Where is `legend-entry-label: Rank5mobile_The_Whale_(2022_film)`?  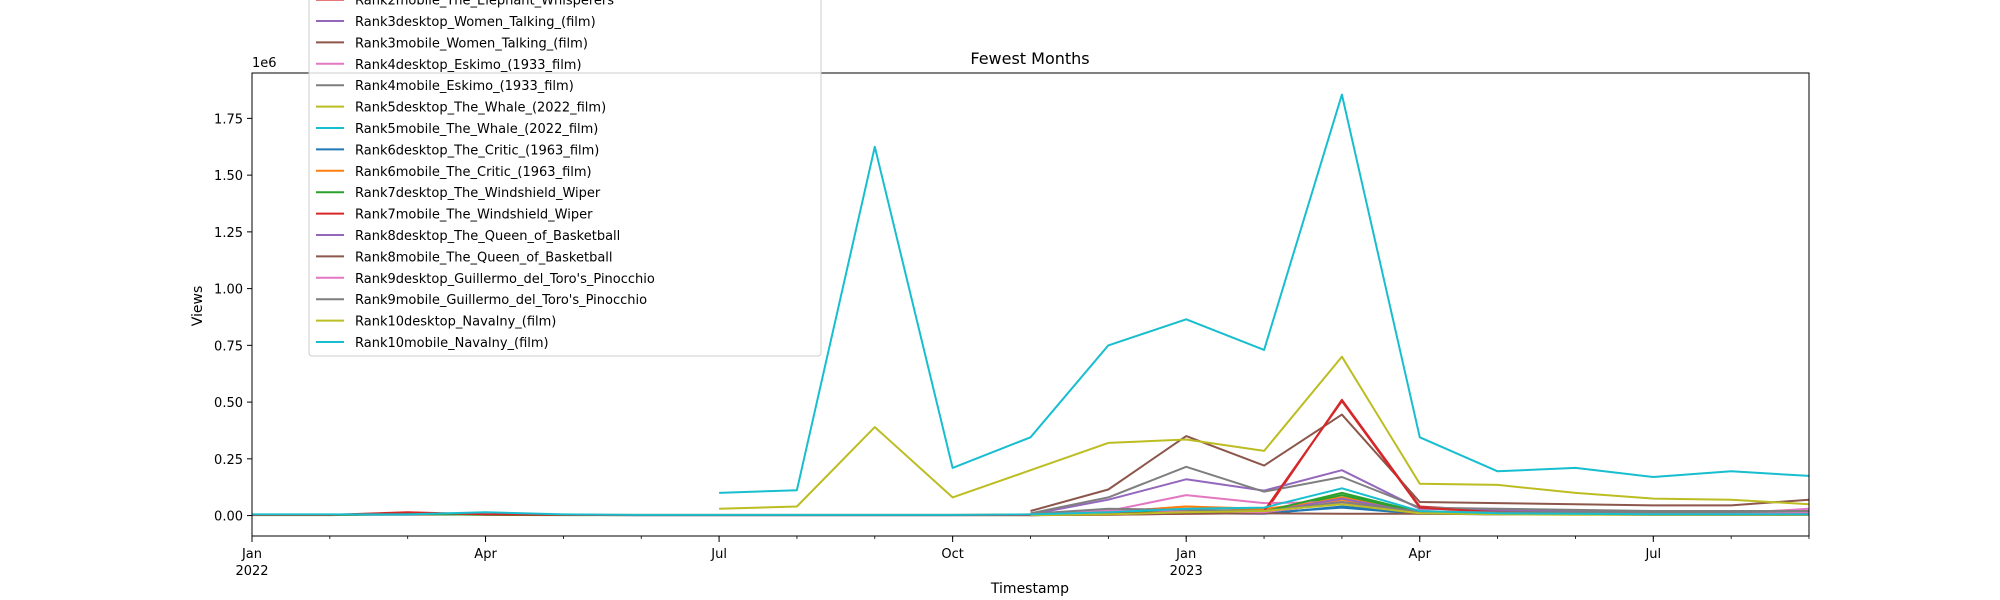
legend-entry-label: Rank5mobile_The_Whale_(2022_film) is located at coordinates (476, 129).